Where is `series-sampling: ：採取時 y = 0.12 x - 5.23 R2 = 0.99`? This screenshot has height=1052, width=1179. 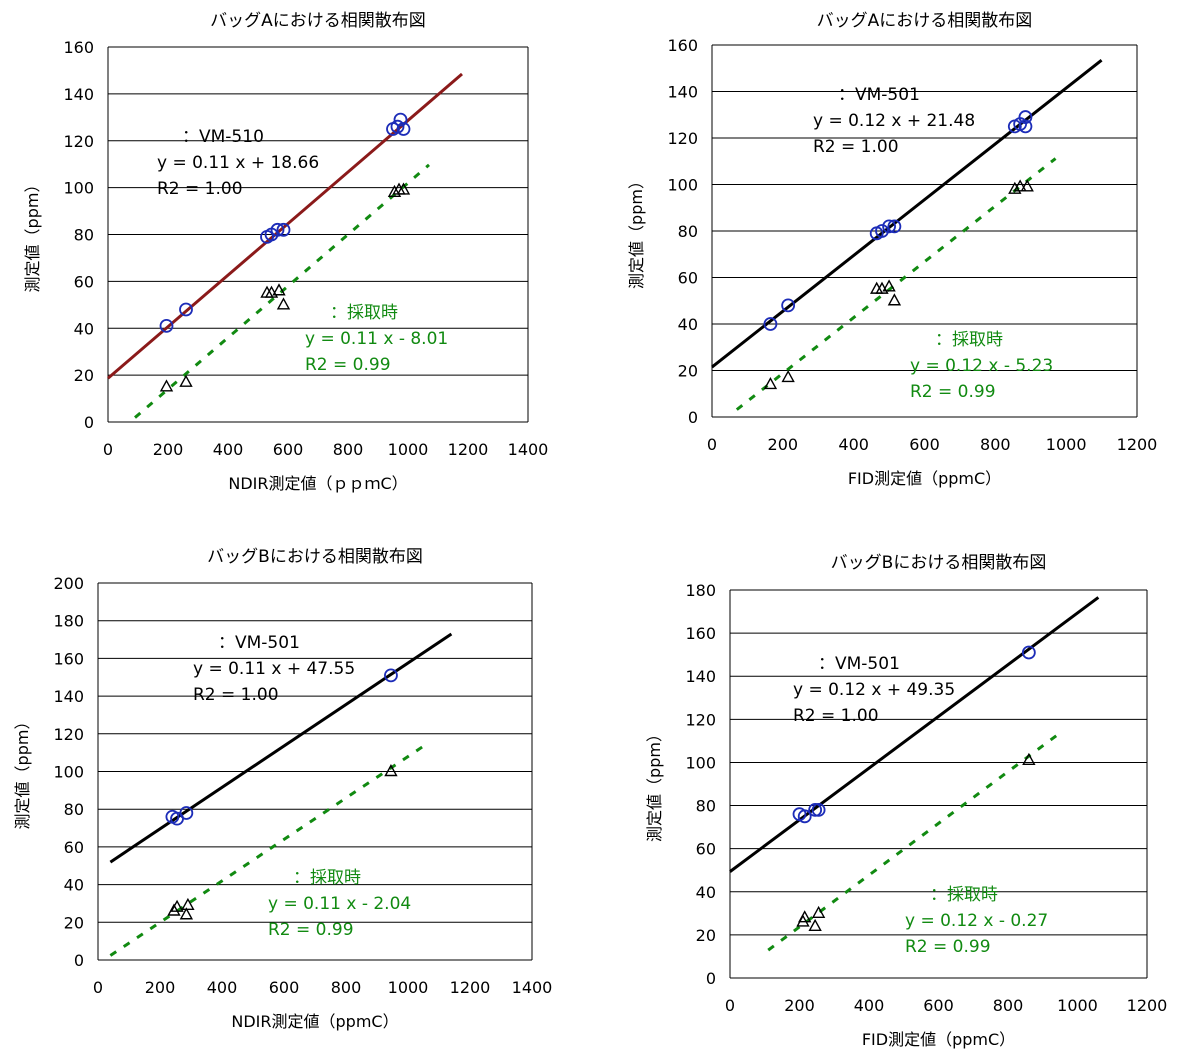
series-sampling: ：採取時 y = 0.12 x - 5.23 R2 = 0.99 is located at coordinates (896, 284).